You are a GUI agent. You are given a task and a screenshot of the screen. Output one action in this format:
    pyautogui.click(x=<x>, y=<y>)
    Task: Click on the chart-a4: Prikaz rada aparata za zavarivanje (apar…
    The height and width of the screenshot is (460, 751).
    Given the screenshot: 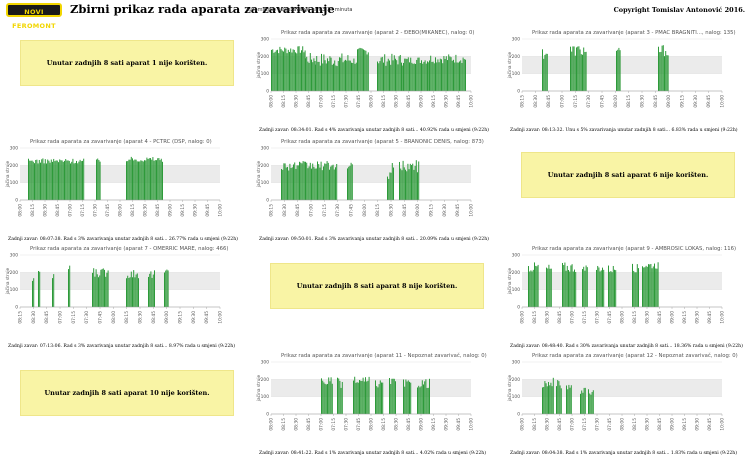 What is the action you would take?
    pyautogui.click(x=114, y=178)
    